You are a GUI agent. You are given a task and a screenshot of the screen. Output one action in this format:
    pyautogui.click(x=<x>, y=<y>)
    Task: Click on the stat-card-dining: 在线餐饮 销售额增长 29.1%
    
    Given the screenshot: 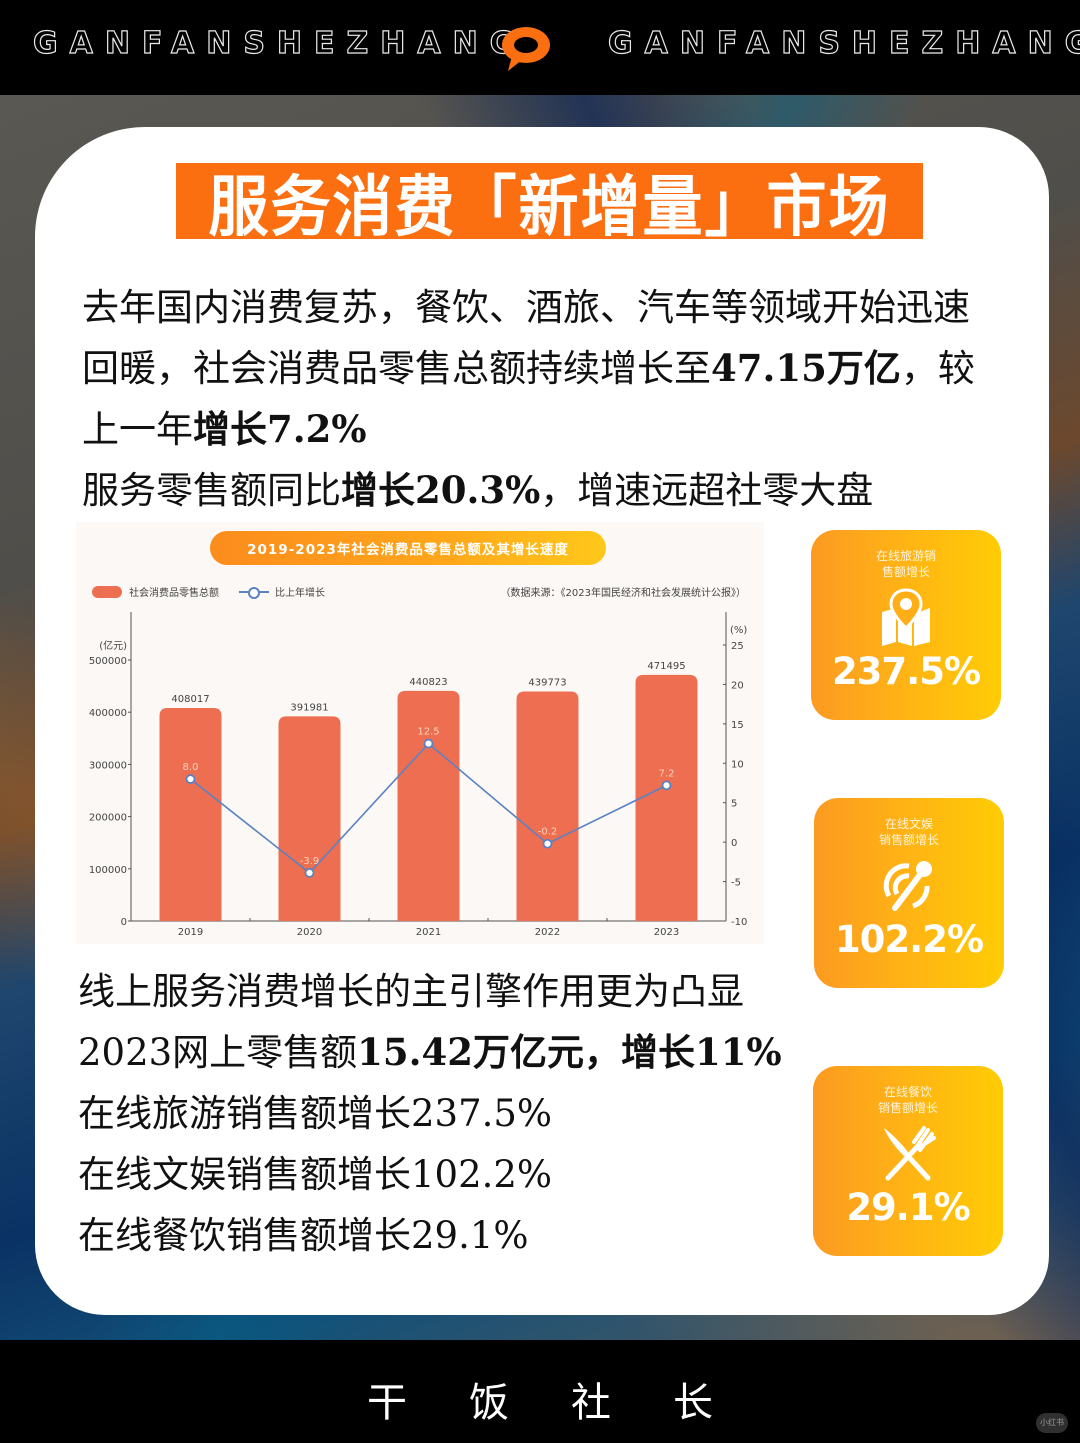 What is the action you would take?
    pyautogui.click(x=908, y=1161)
    